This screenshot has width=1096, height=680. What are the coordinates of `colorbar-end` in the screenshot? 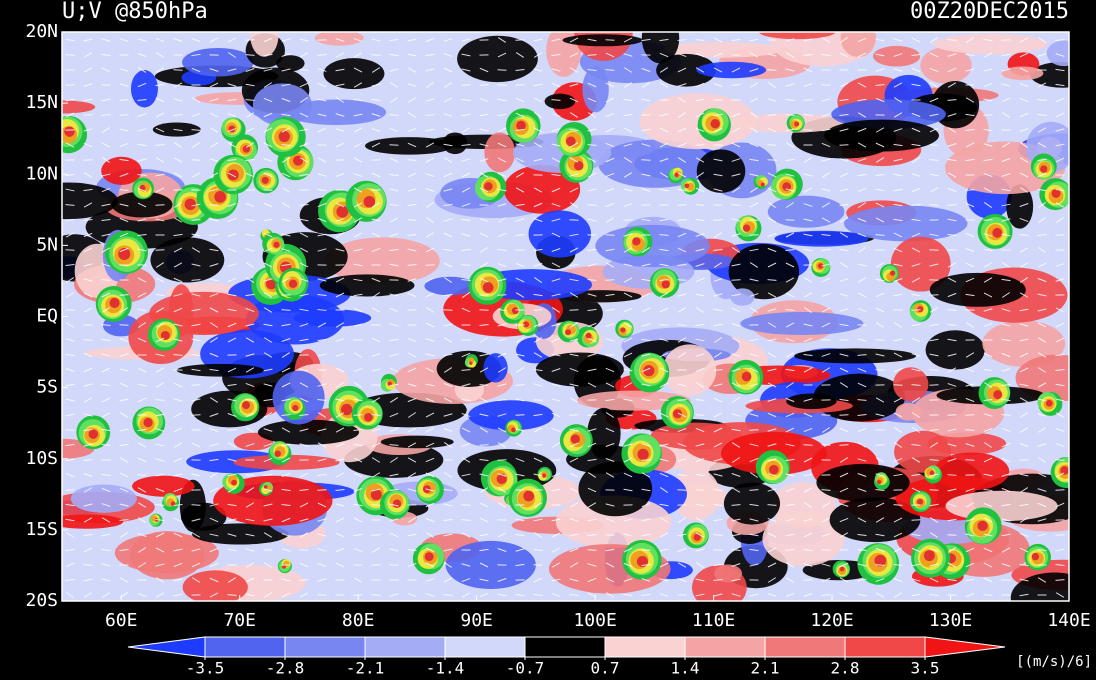 It's located at (965, 647).